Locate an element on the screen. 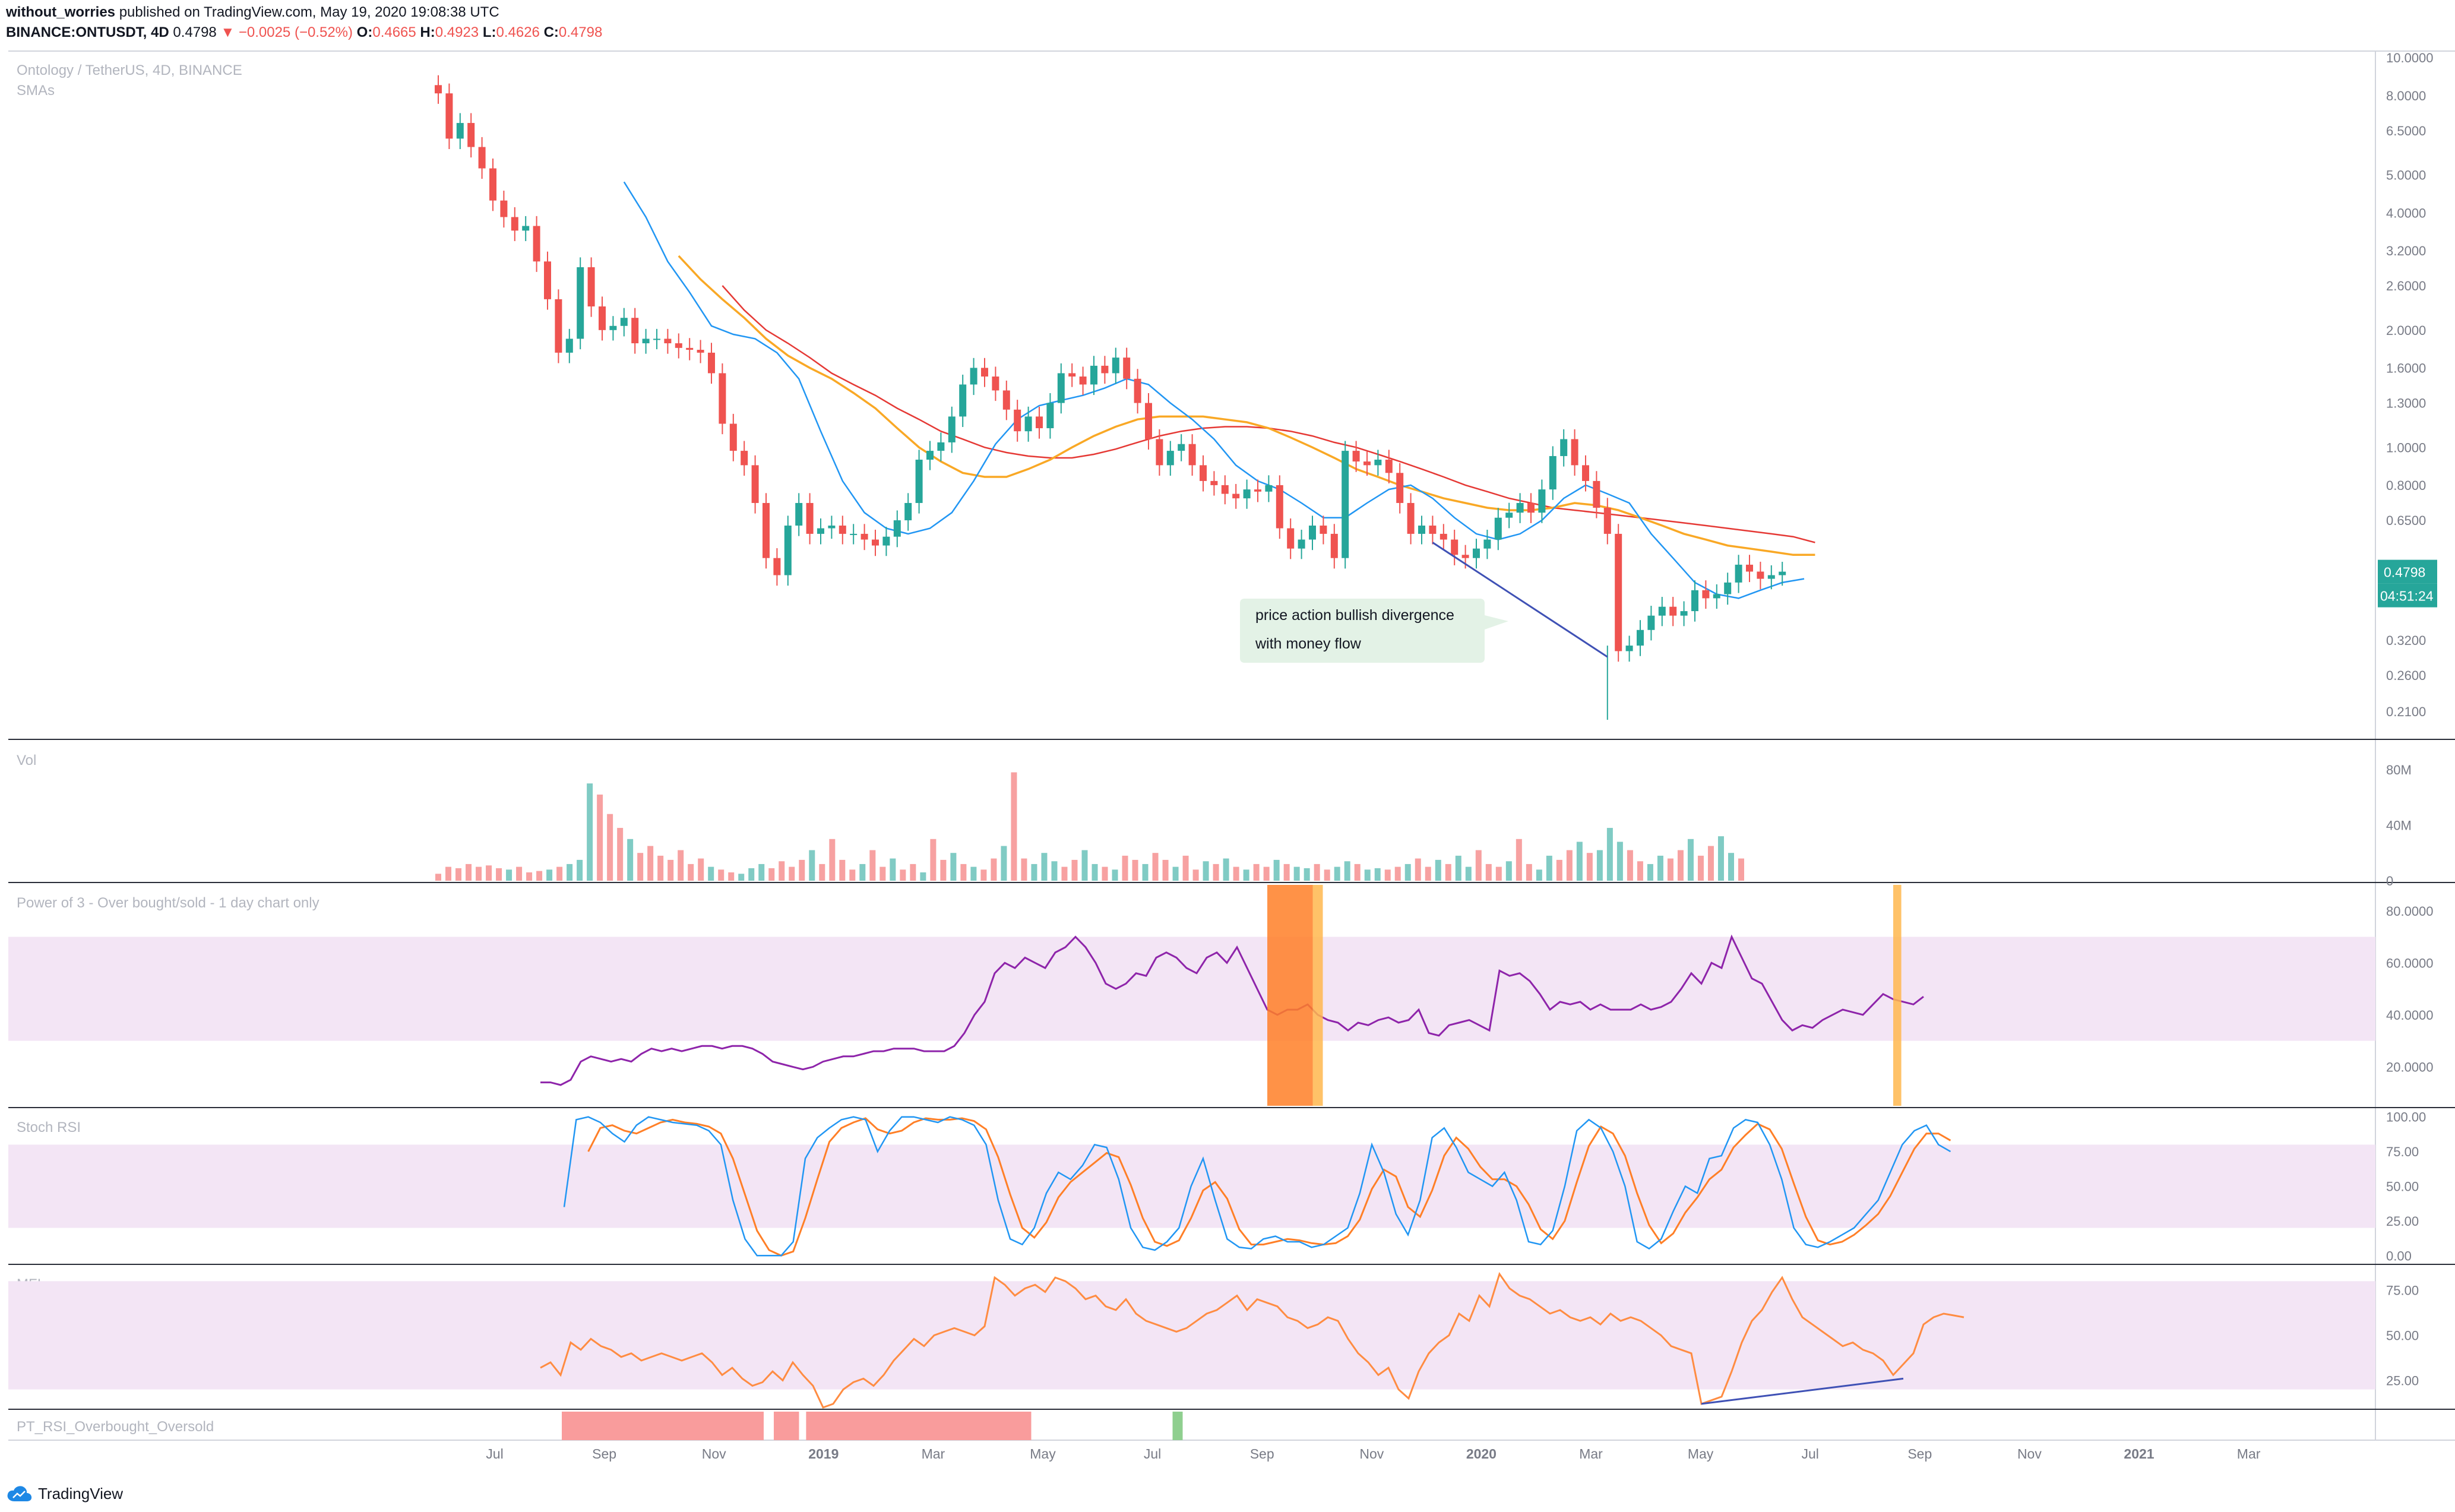  author-name: without_worries is located at coordinates (61, 12).